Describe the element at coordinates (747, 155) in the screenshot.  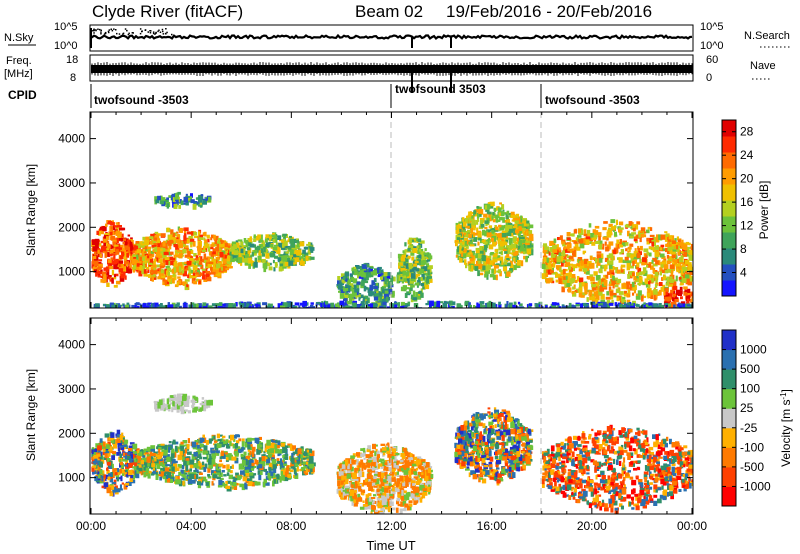
I see `colorbar-tick-label: 24` at that location.